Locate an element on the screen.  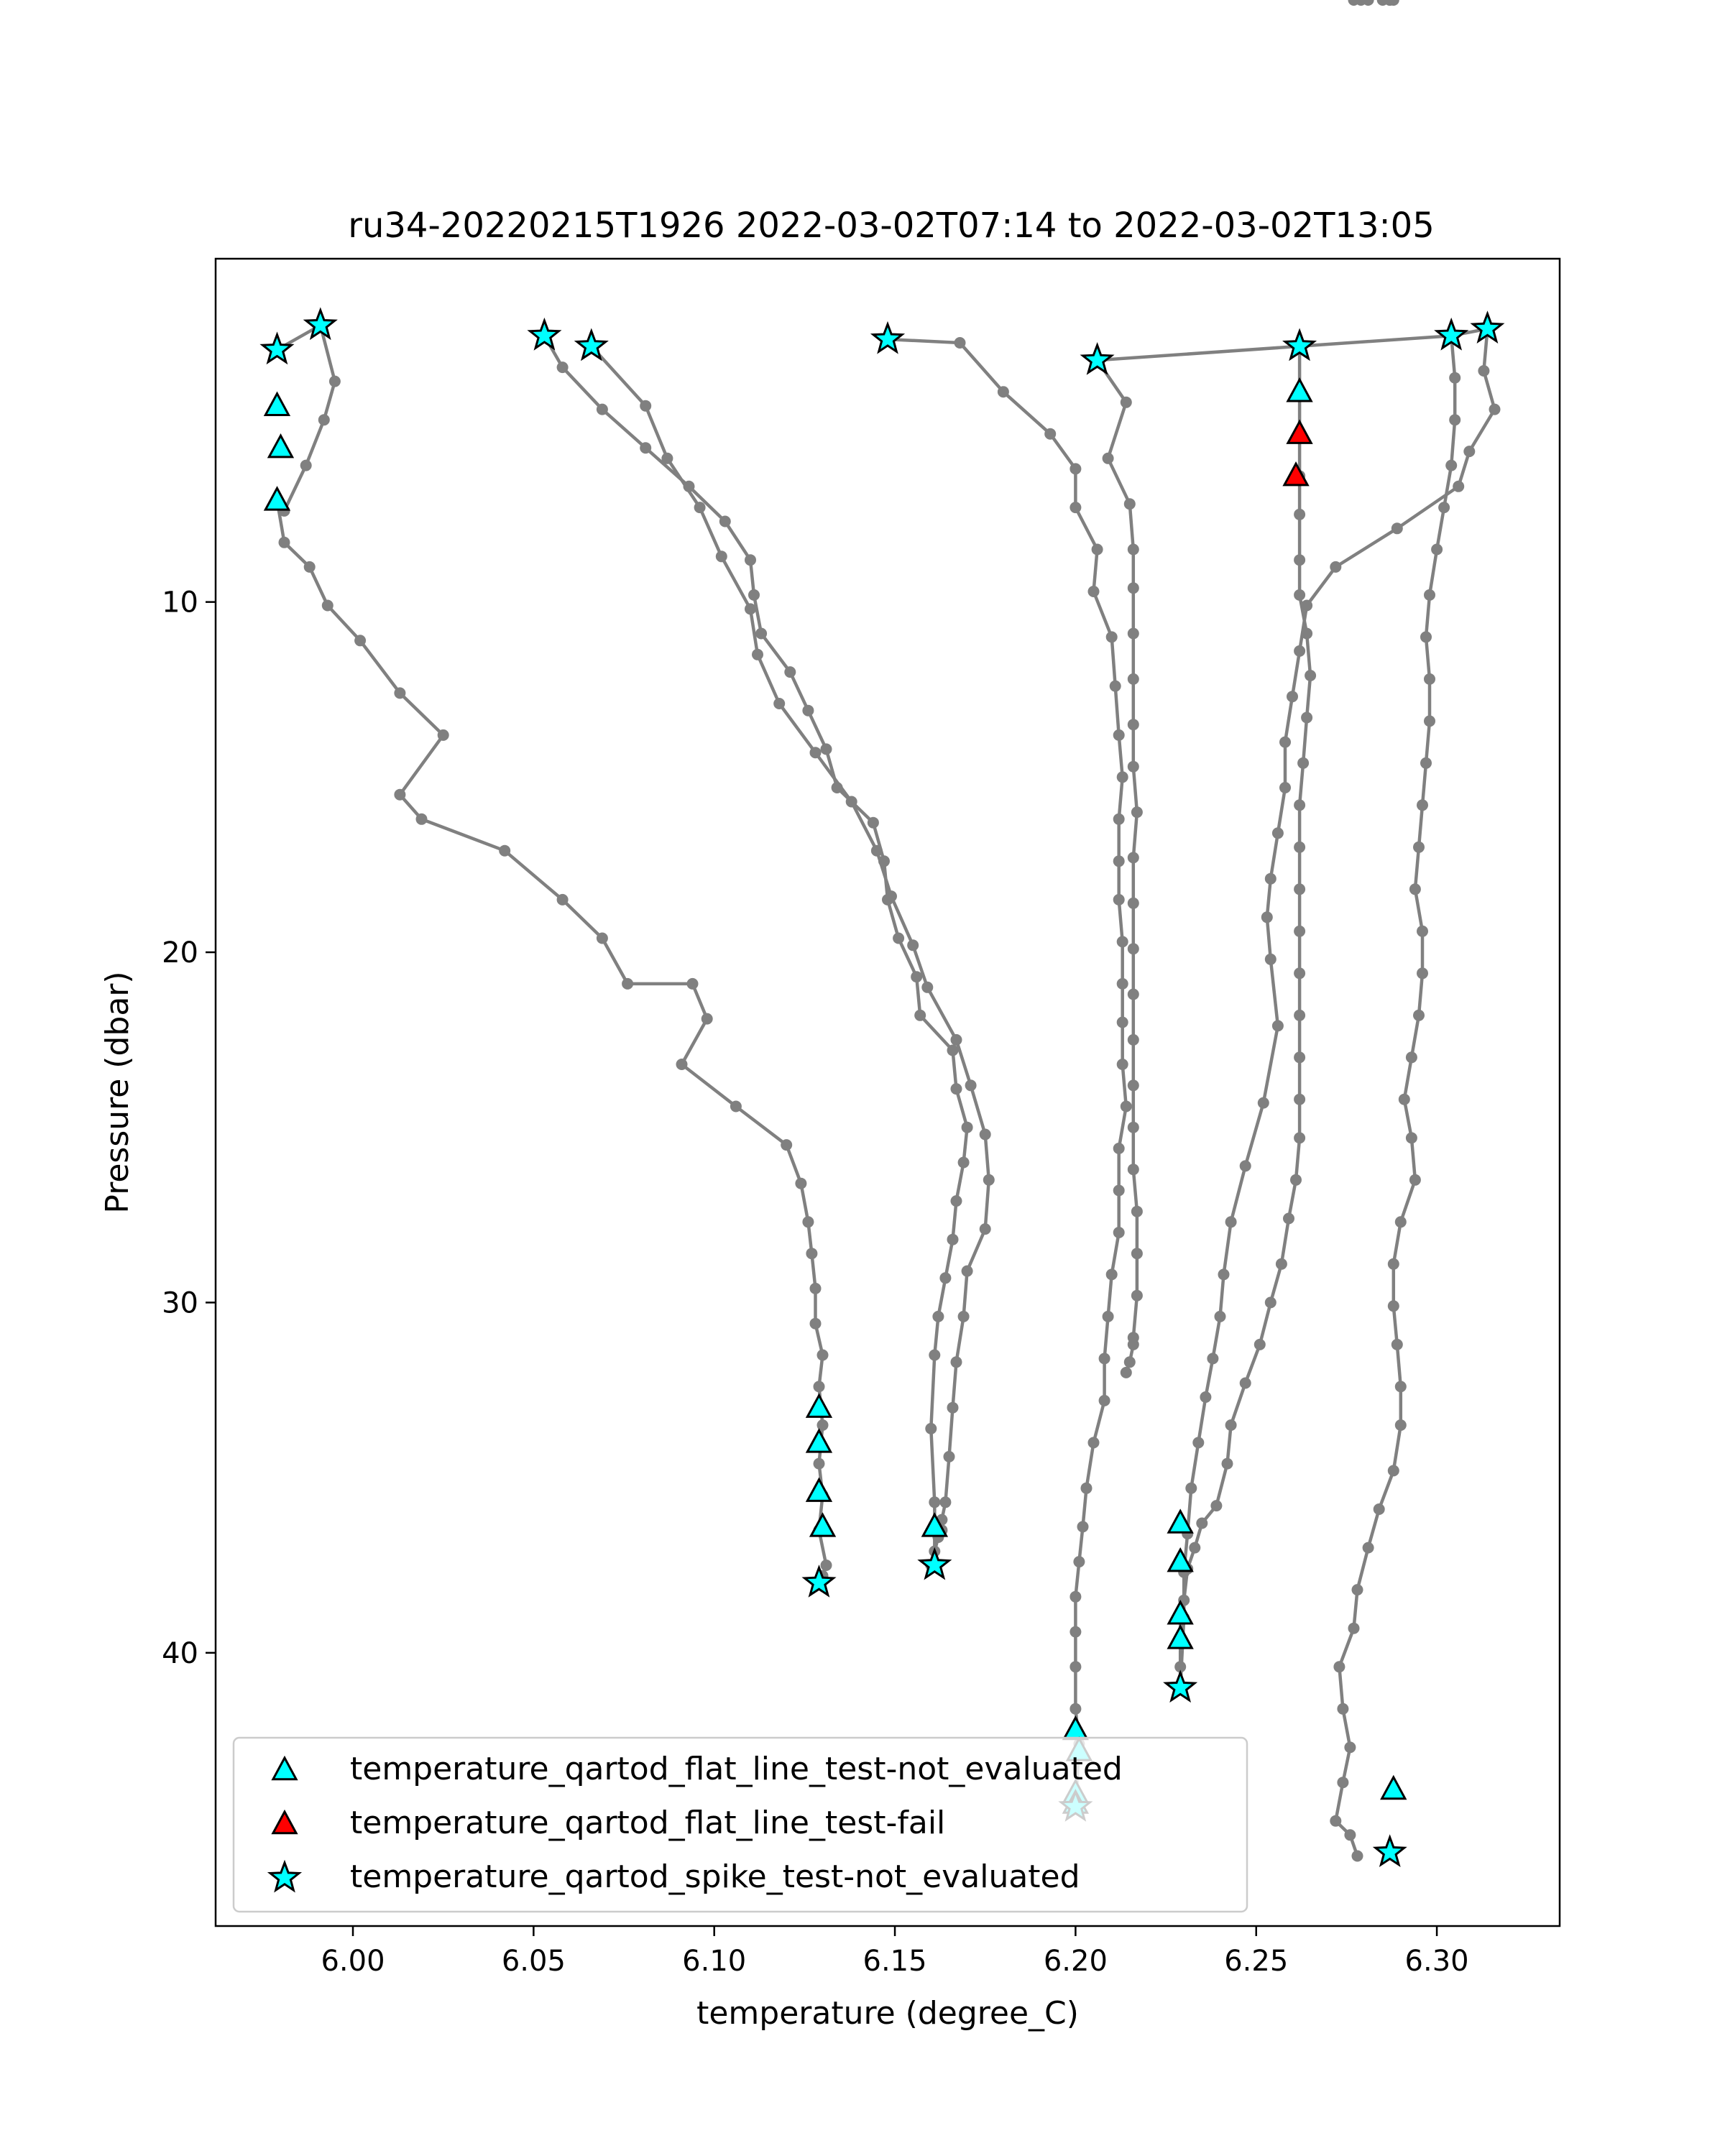
legend-symbol-flat-line-not-evaluated-marker is located at coordinates (284, 1768).